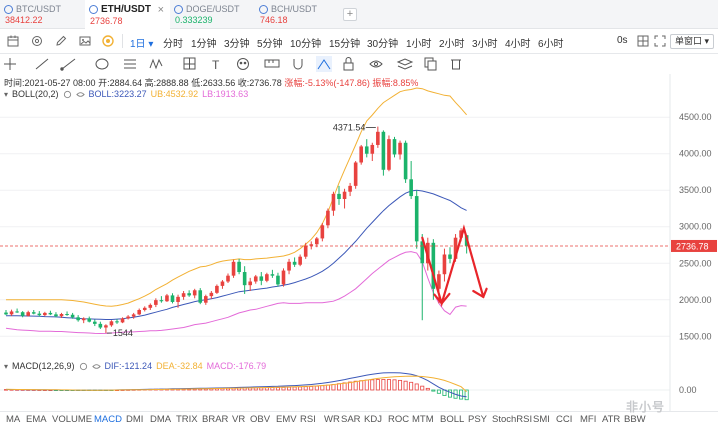  What do you see at coordinates (359, 383) in the screenshot?
I see `macd-chart: 0.00` at bounding box center [359, 383].